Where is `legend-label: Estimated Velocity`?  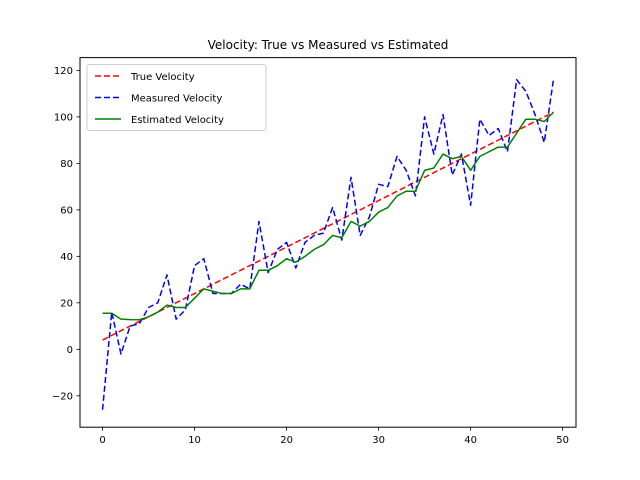
legend-label: Estimated Velocity is located at coordinates (177, 120).